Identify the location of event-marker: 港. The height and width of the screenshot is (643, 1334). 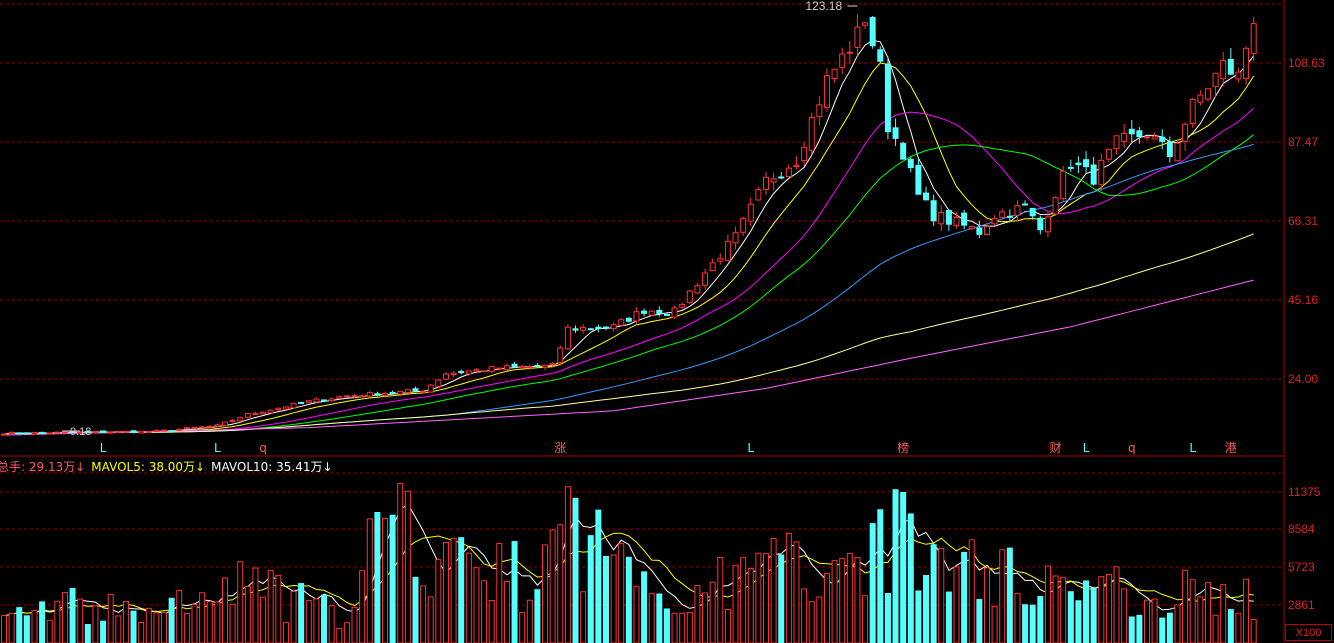
(1231, 448).